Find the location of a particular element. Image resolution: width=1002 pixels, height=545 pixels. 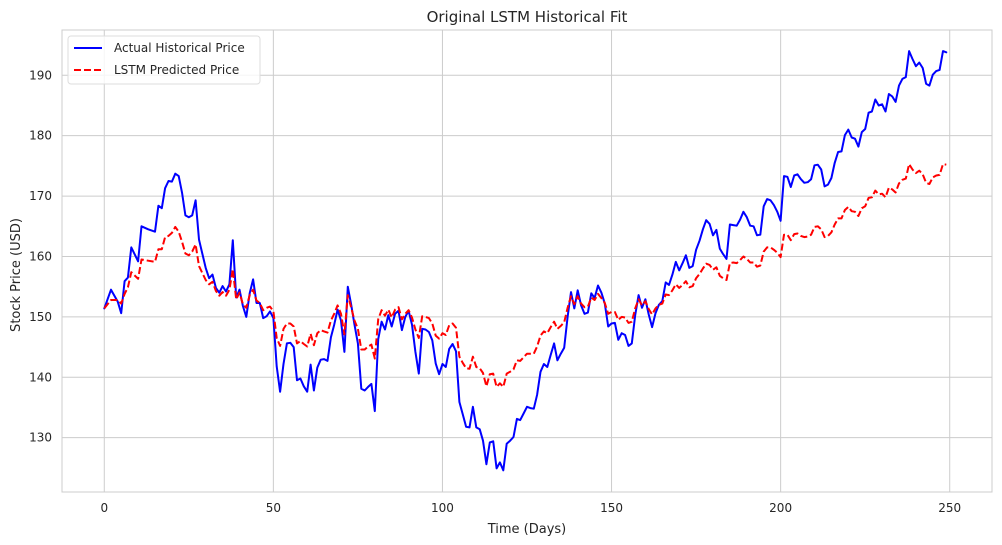

x-tick-label: 50 is located at coordinates (273, 508).